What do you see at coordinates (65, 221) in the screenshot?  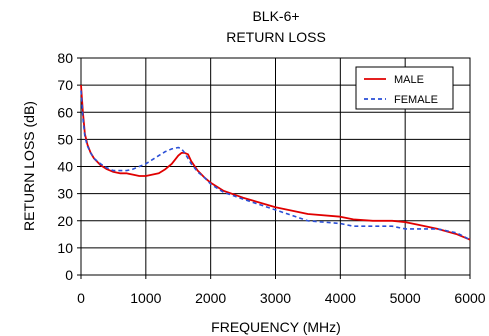 I see `y-tick-label: 20` at bounding box center [65, 221].